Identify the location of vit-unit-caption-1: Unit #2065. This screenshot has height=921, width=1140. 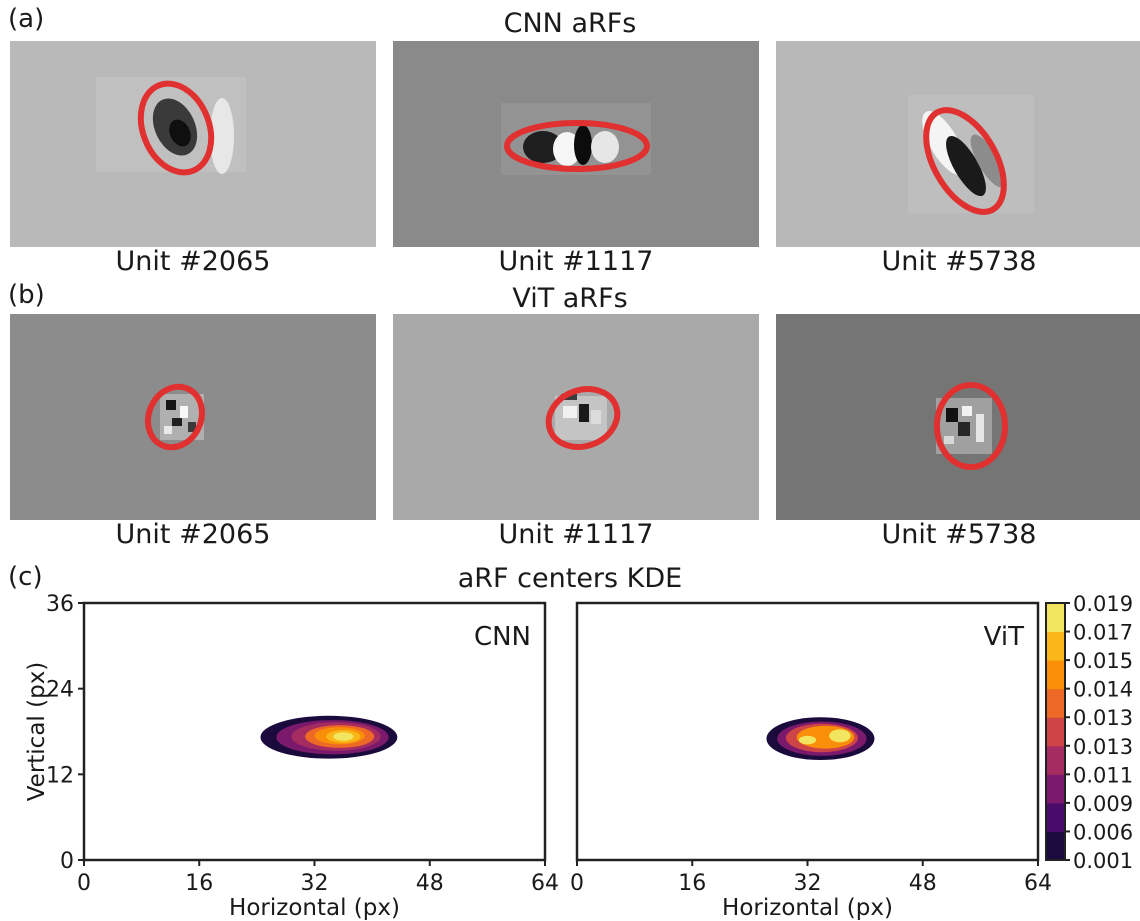
(193, 534).